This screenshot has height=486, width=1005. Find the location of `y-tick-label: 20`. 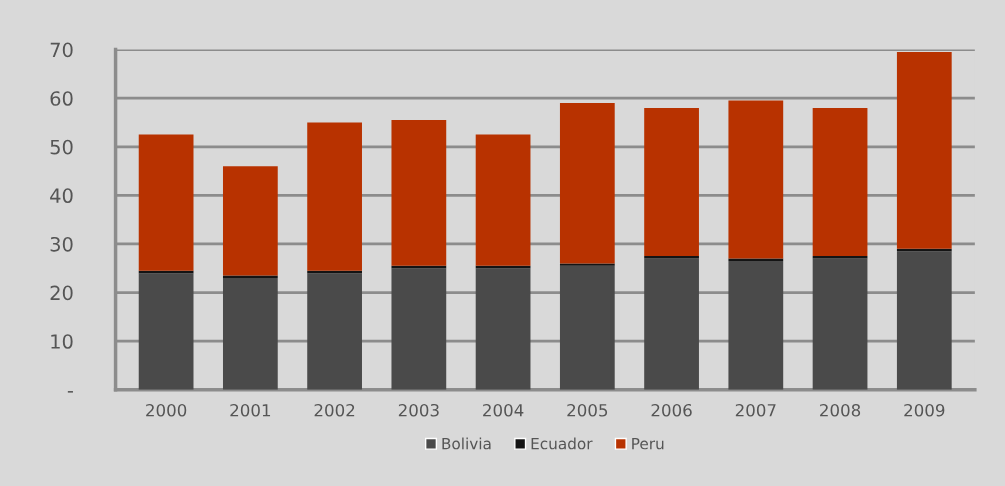

y-tick-label: 20 is located at coordinates (61, 293).